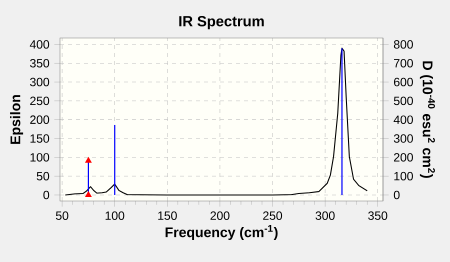  Describe the element at coordinates (62, 215) in the screenshot. I see `x-tick-label: 50` at that location.